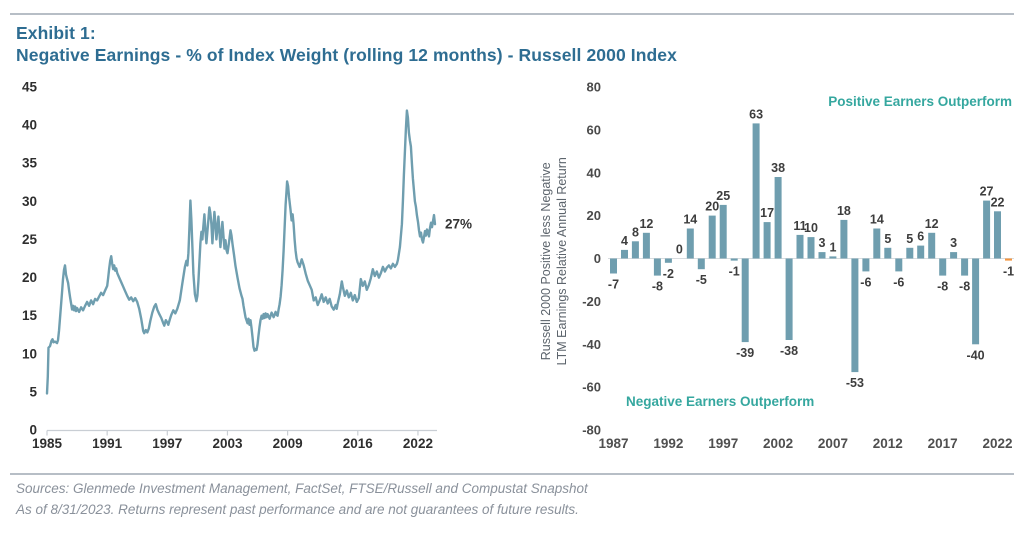 The width and height of the screenshot is (1024, 548). Describe the element at coordinates (778, 168) in the screenshot. I see `bar-value-label: 38` at that location.